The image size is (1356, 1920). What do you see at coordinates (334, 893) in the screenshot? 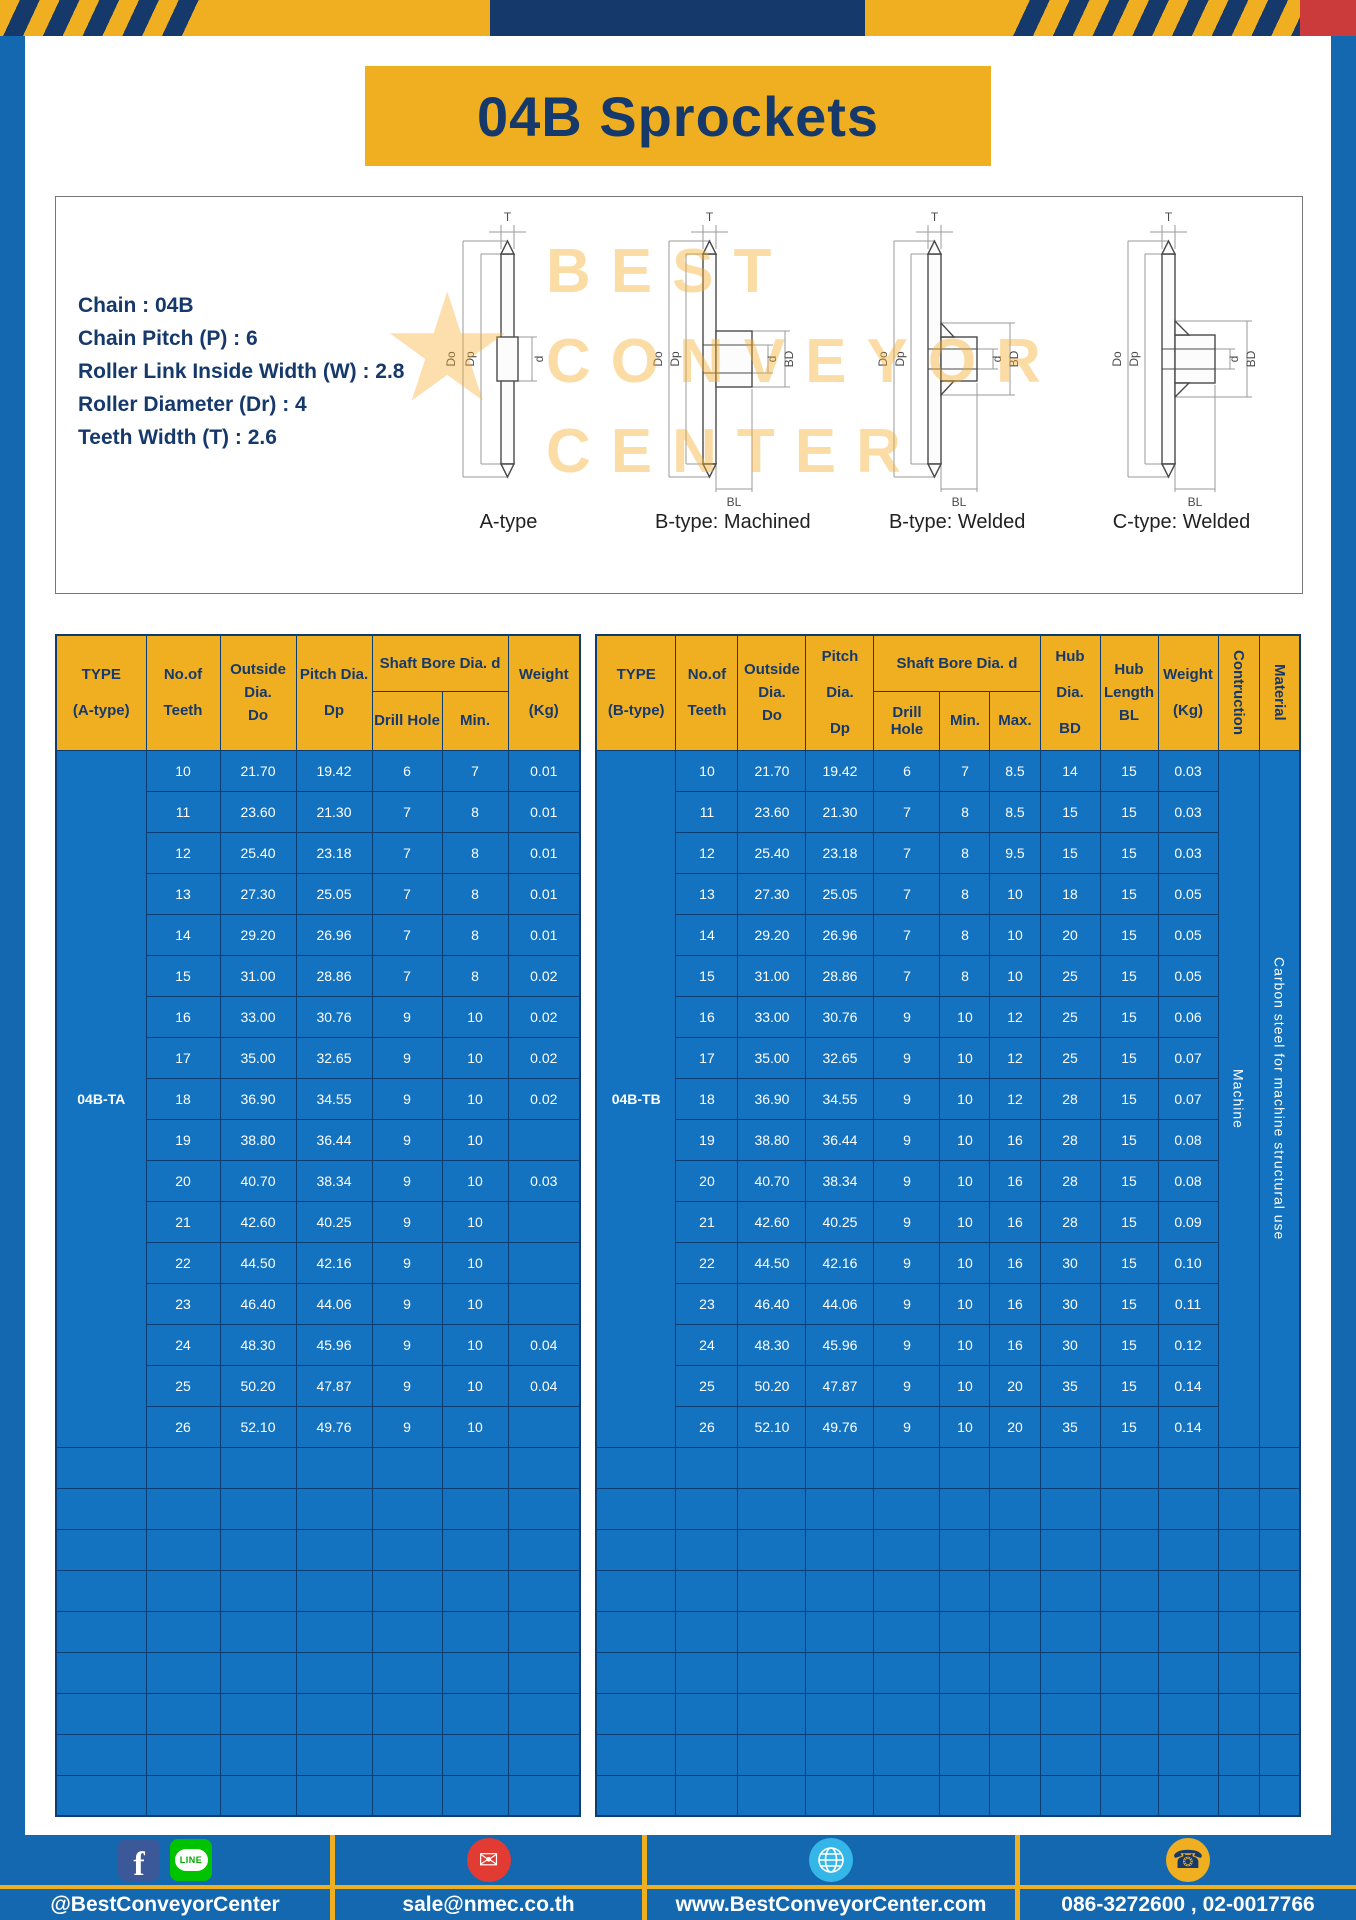
I see `data-cell: 25.05` at bounding box center [334, 893].